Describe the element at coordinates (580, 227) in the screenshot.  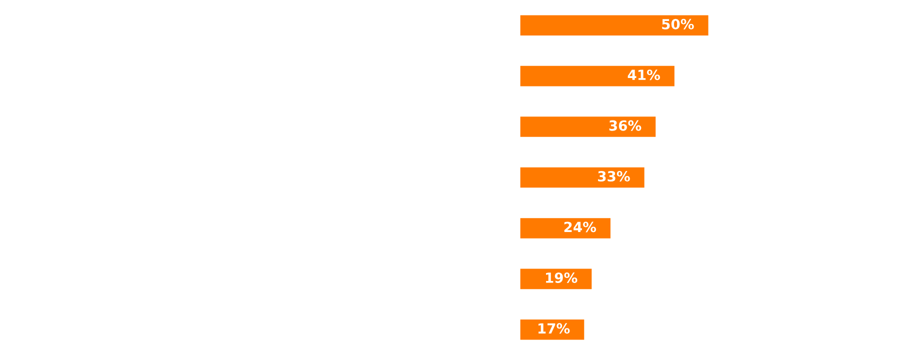
I see `data-label: 24%` at that location.